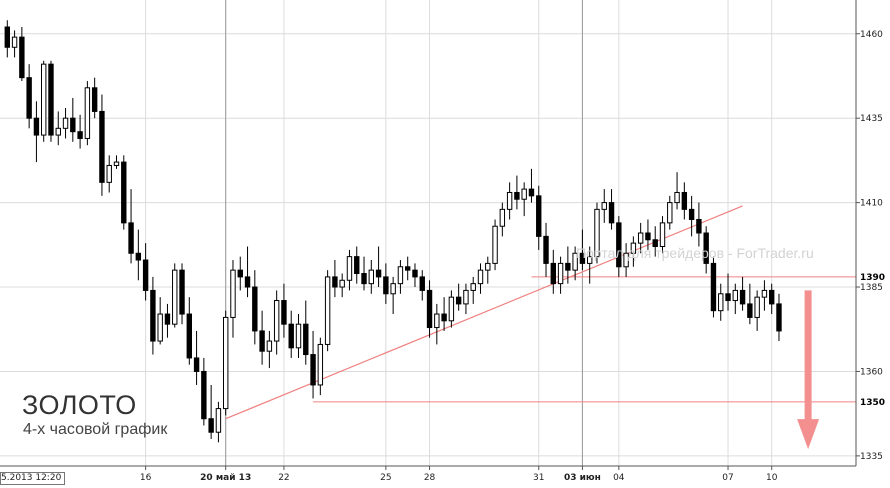 The image size is (890, 488). Describe the element at coordinates (808, 434) in the screenshot. I see `forecast-arrow-head` at that location.